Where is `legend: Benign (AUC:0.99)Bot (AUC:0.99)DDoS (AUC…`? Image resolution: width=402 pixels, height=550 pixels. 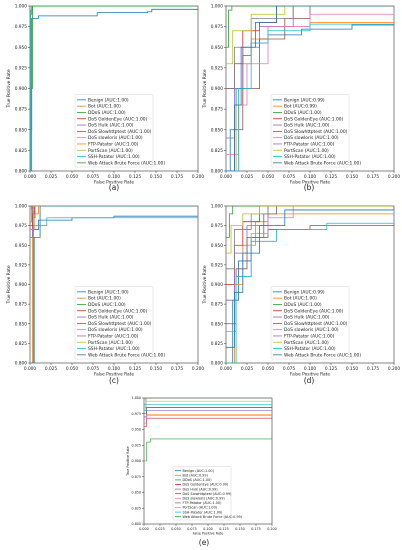 legend: Benign (AUC:0.99)Bot (AUC:0.99)DDoS (AUC… is located at coordinates (315, 131).